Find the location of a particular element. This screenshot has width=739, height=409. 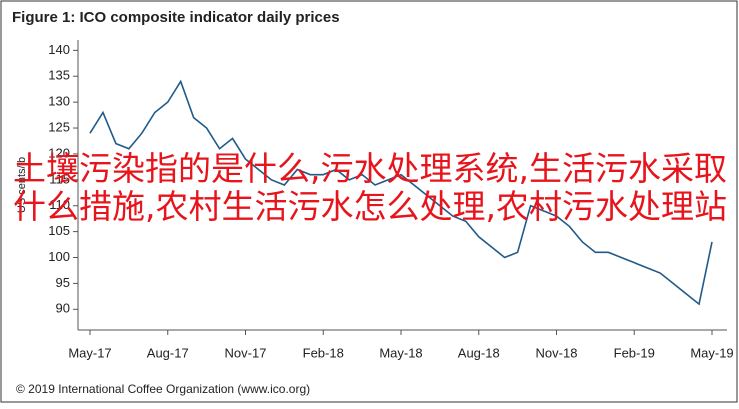

x-tick-label: May-19 is located at coordinates (711, 352).